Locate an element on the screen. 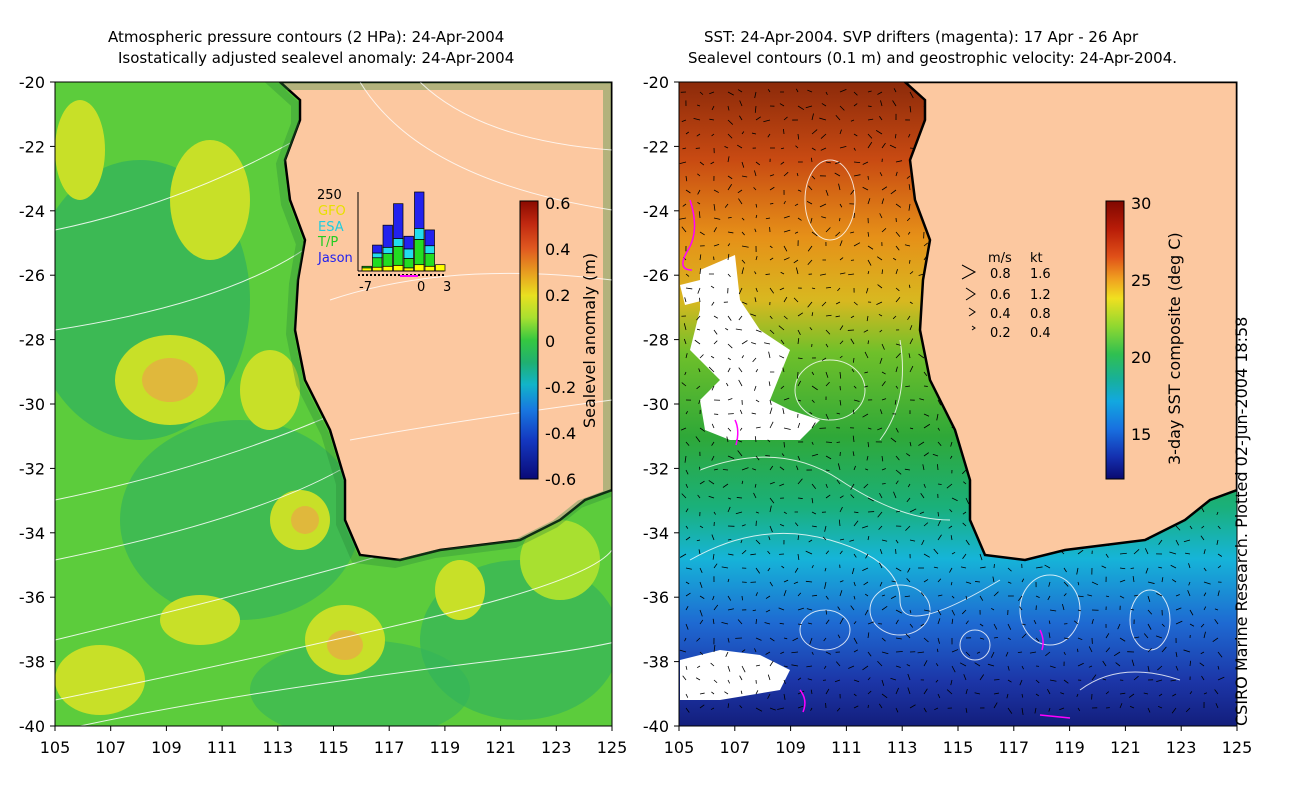 The width and height of the screenshot is (1301, 798). x-tick-label: 121 is located at coordinates (1125, 747).